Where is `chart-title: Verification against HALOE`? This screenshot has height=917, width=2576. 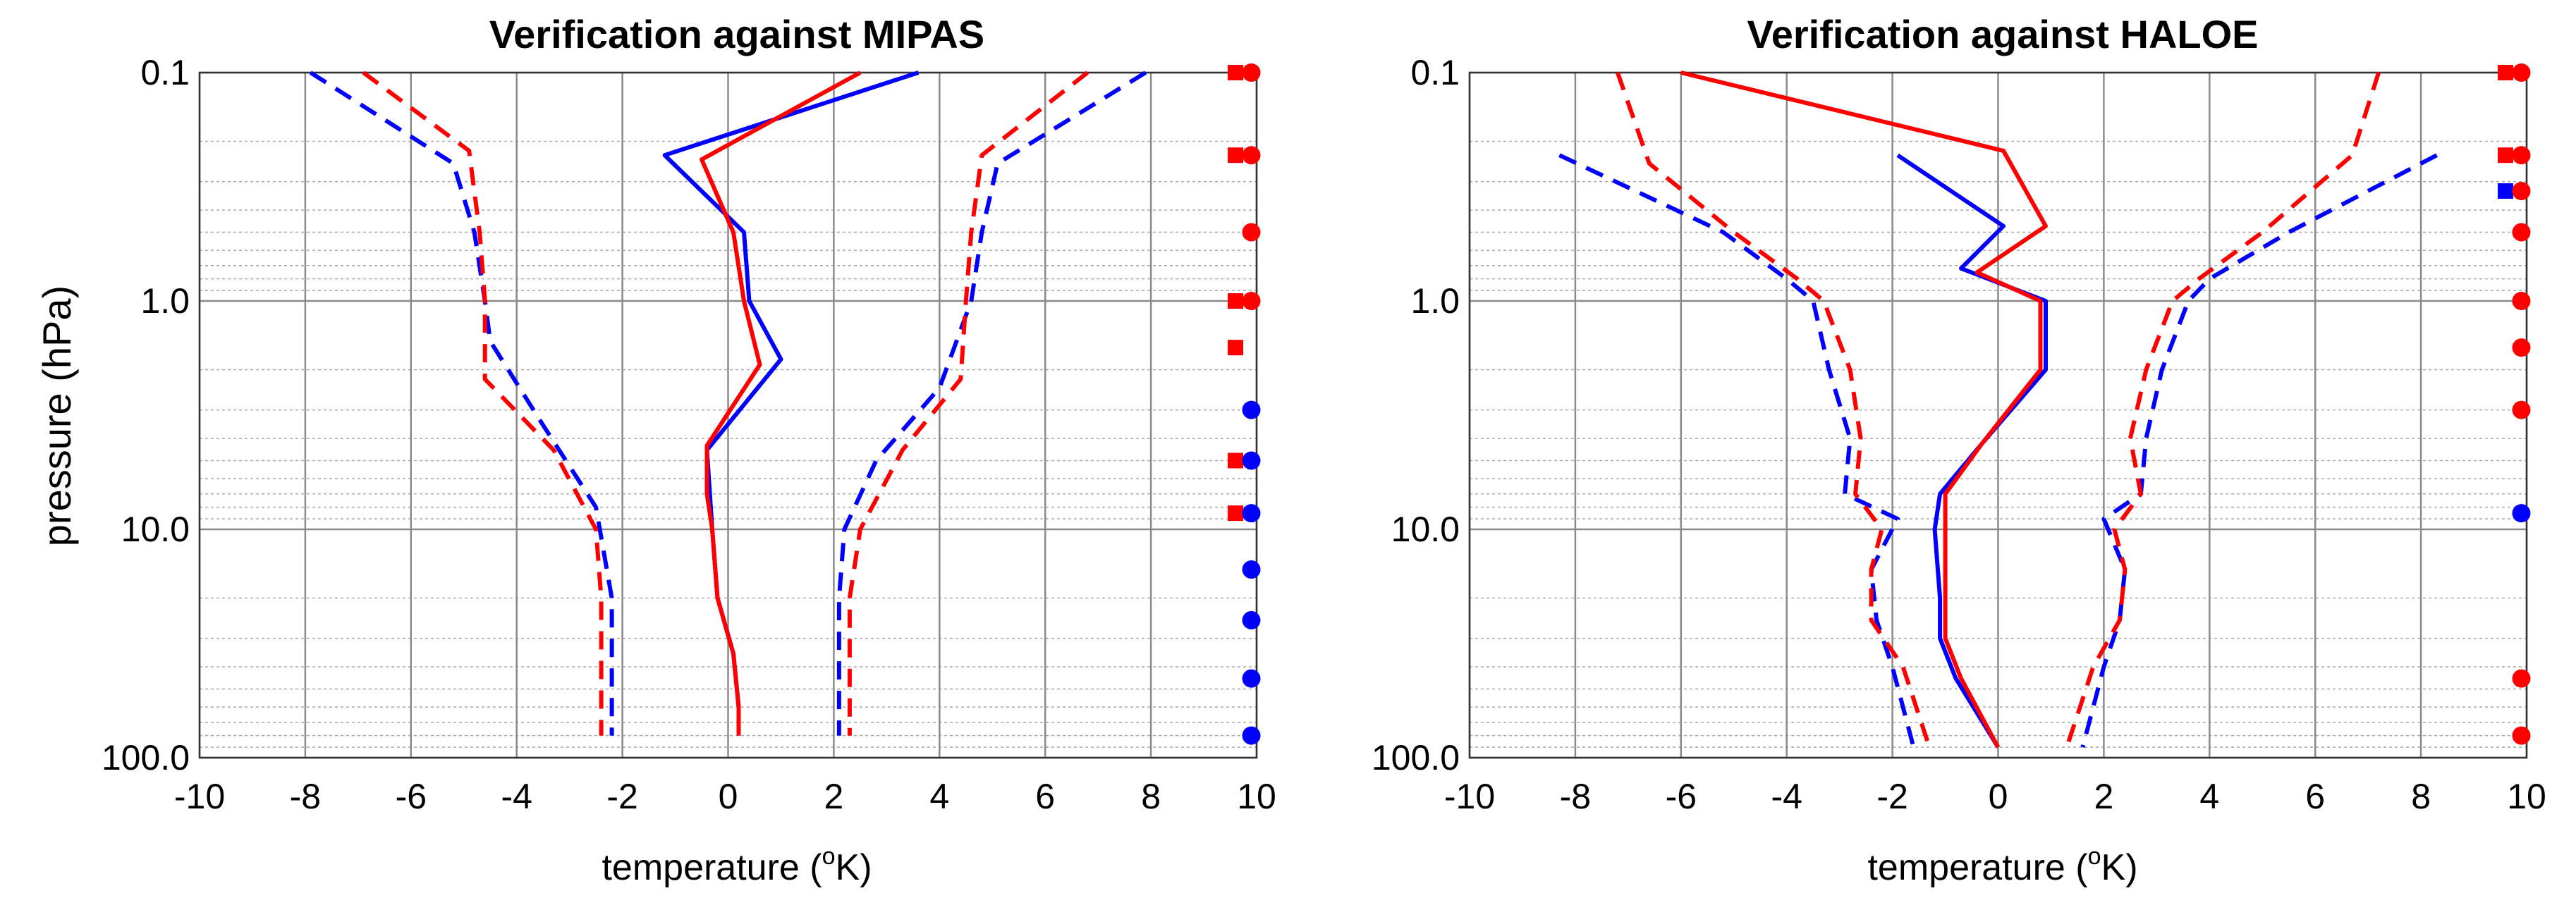 chart-title: Verification against HALOE is located at coordinates (2003, 34).